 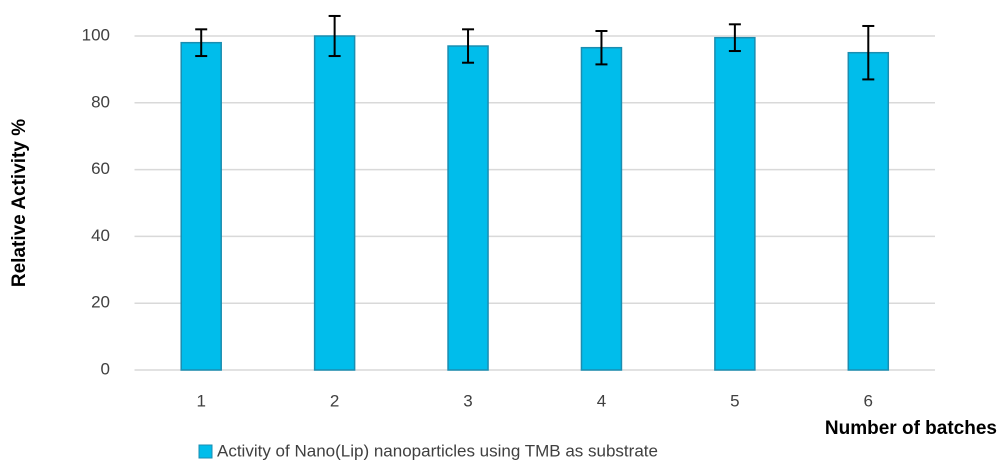 What do you see at coordinates (96, 34) in the screenshot?
I see `y-tick-label: 100` at bounding box center [96, 34].